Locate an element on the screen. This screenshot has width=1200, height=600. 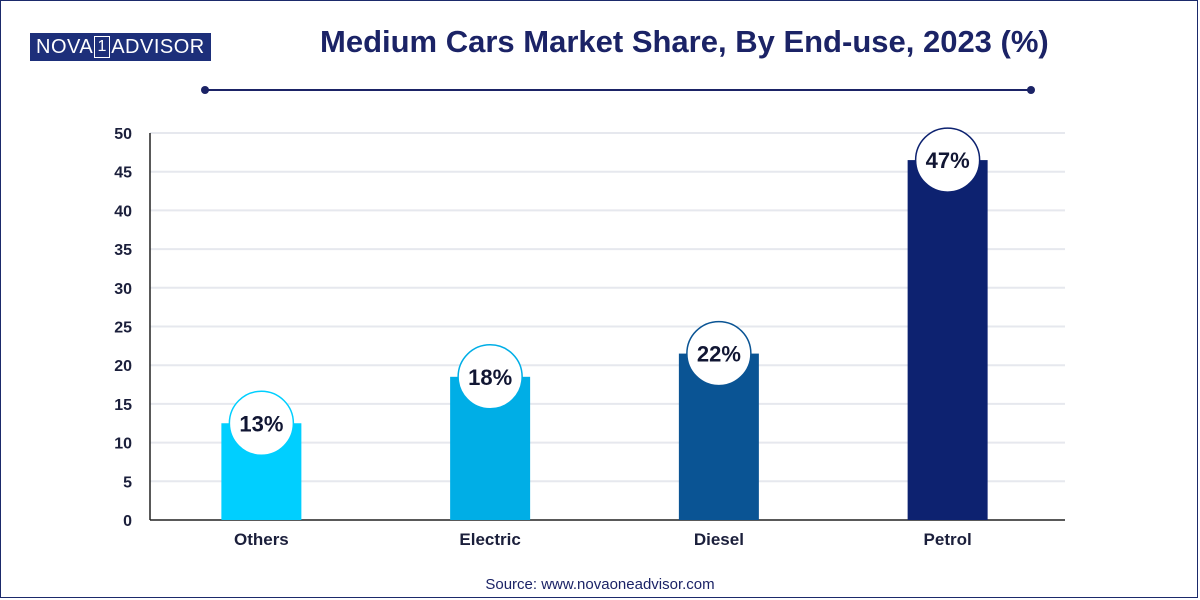
y-tick-label: 40 is located at coordinates (123, 211).